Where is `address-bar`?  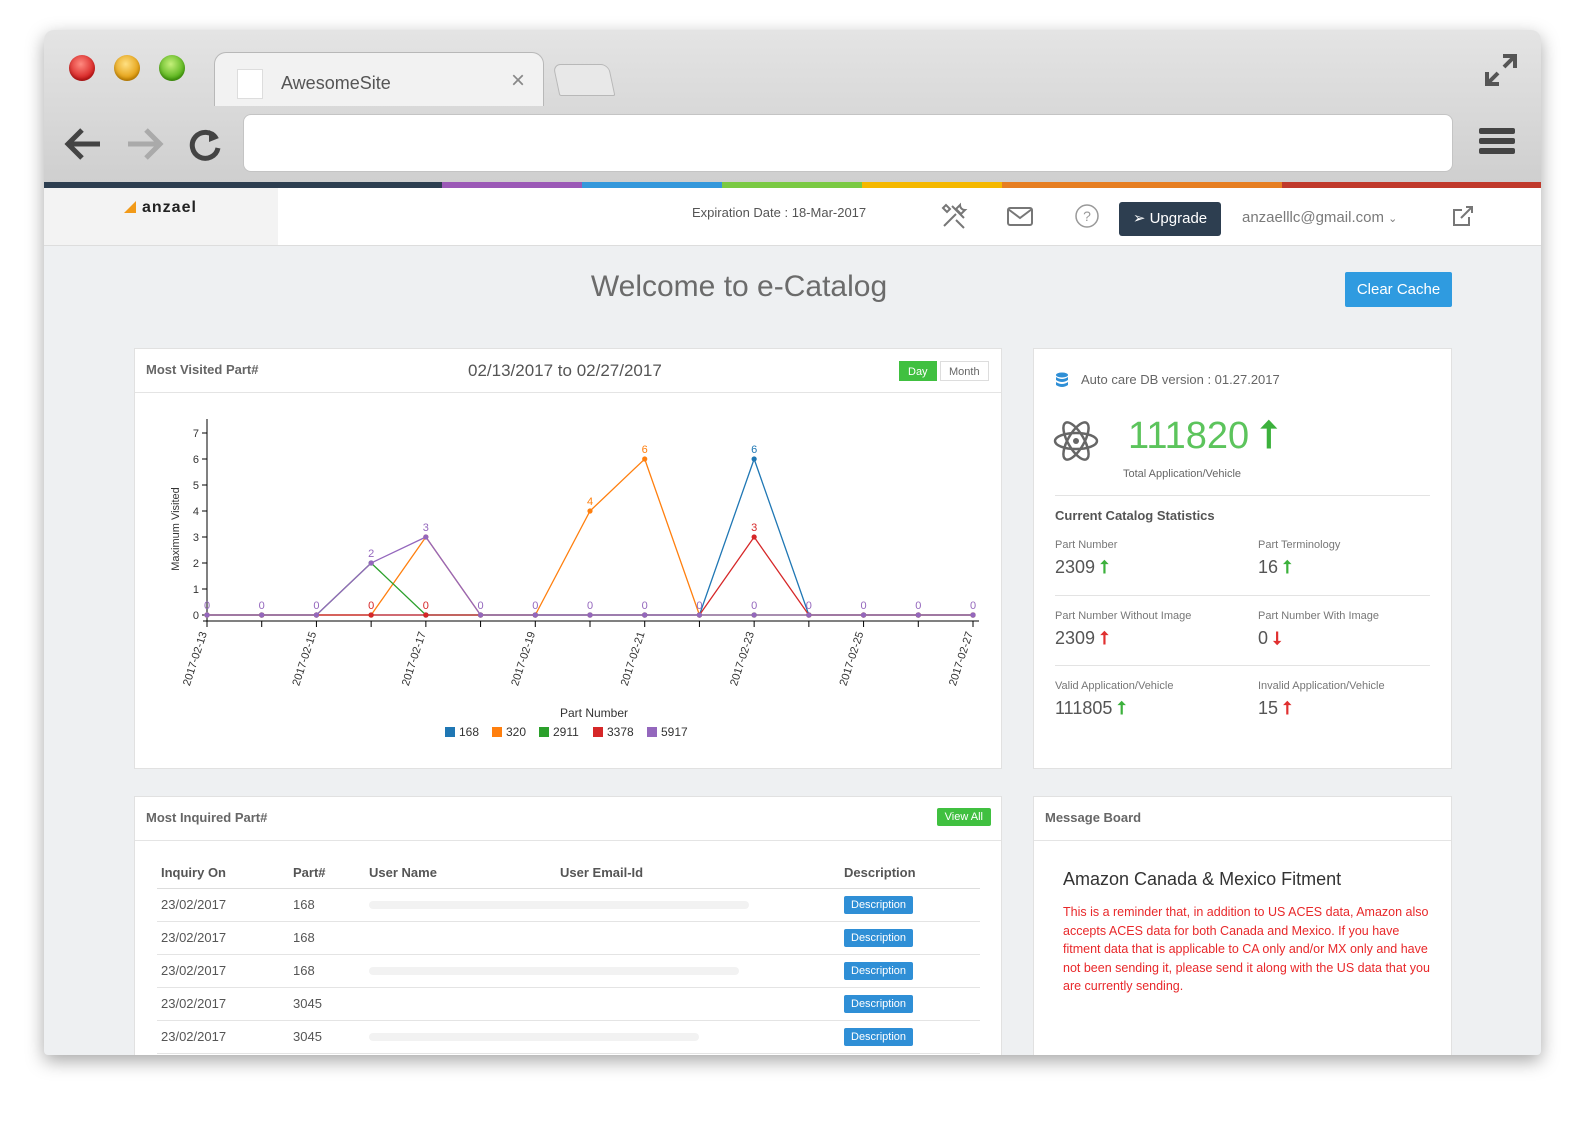
address-bar is located at coordinates (848, 143).